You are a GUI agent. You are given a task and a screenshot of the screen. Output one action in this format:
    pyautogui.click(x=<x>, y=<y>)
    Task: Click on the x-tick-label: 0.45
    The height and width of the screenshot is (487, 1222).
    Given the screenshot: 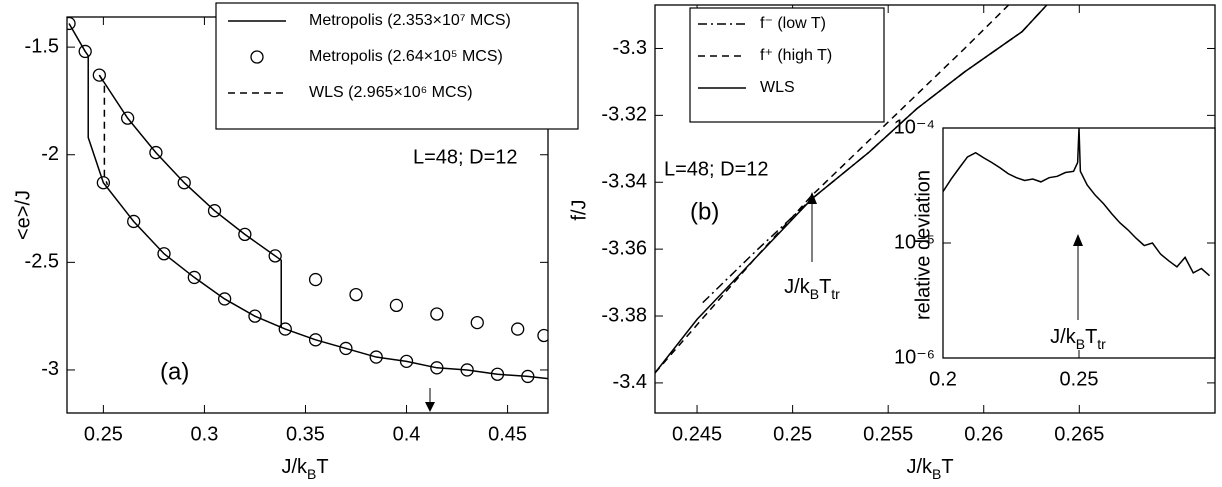 What is the action you would take?
    pyautogui.click(x=507, y=434)
    